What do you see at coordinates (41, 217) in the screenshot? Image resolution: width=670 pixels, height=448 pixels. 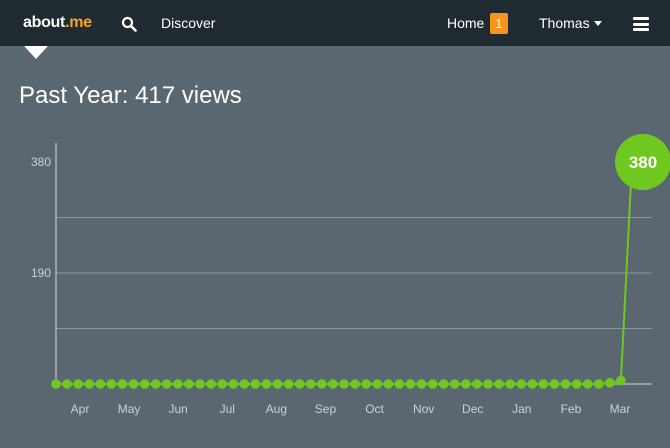 I see `y-axis-ticks: 190 380` at bounding box center [41, 217].